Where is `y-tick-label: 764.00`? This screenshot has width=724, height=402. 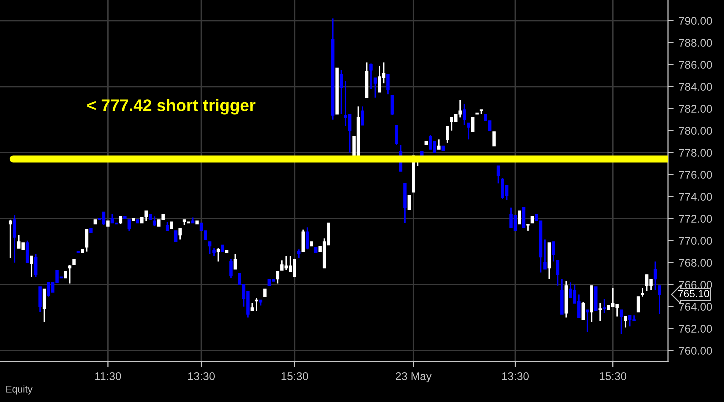
y-tick-label: 764.00 is located at coordinates (695, 307).